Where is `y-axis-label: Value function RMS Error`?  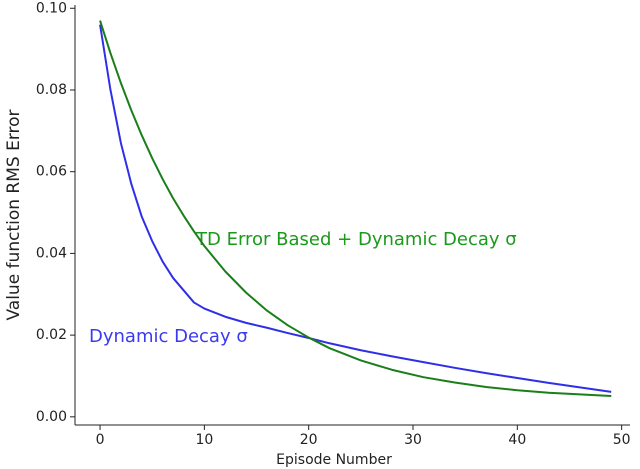
y-axis-label: Value function RMS Error is located at coordinates (14, 214).